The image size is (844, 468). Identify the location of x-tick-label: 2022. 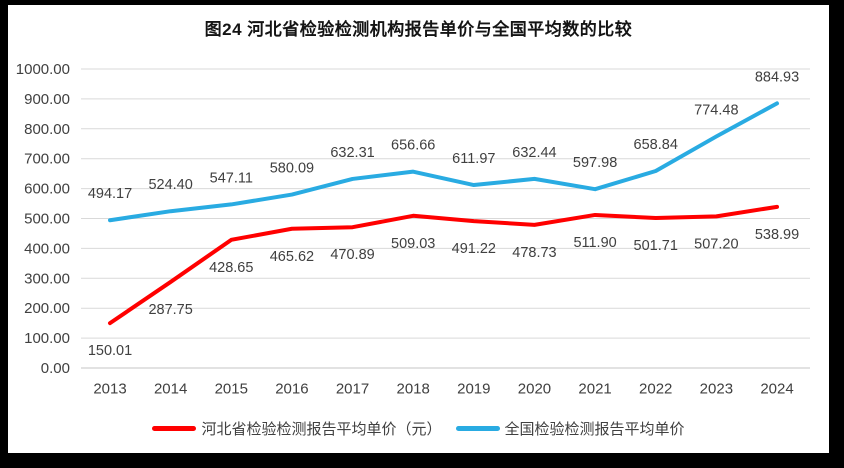
(655, 389).